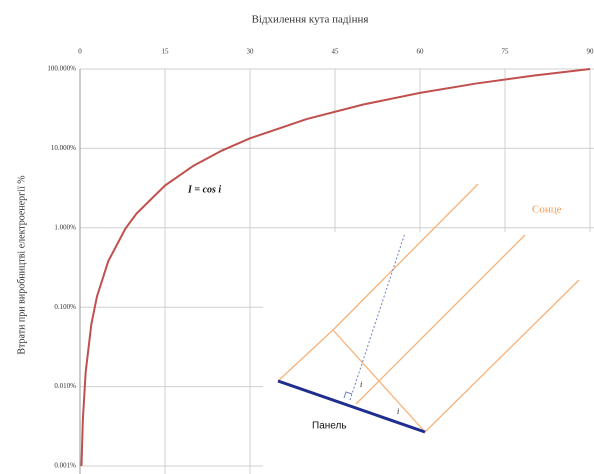 This screenshot has width=594, height=474. I want to click on x-tick-label: 60, so click(421, 52).